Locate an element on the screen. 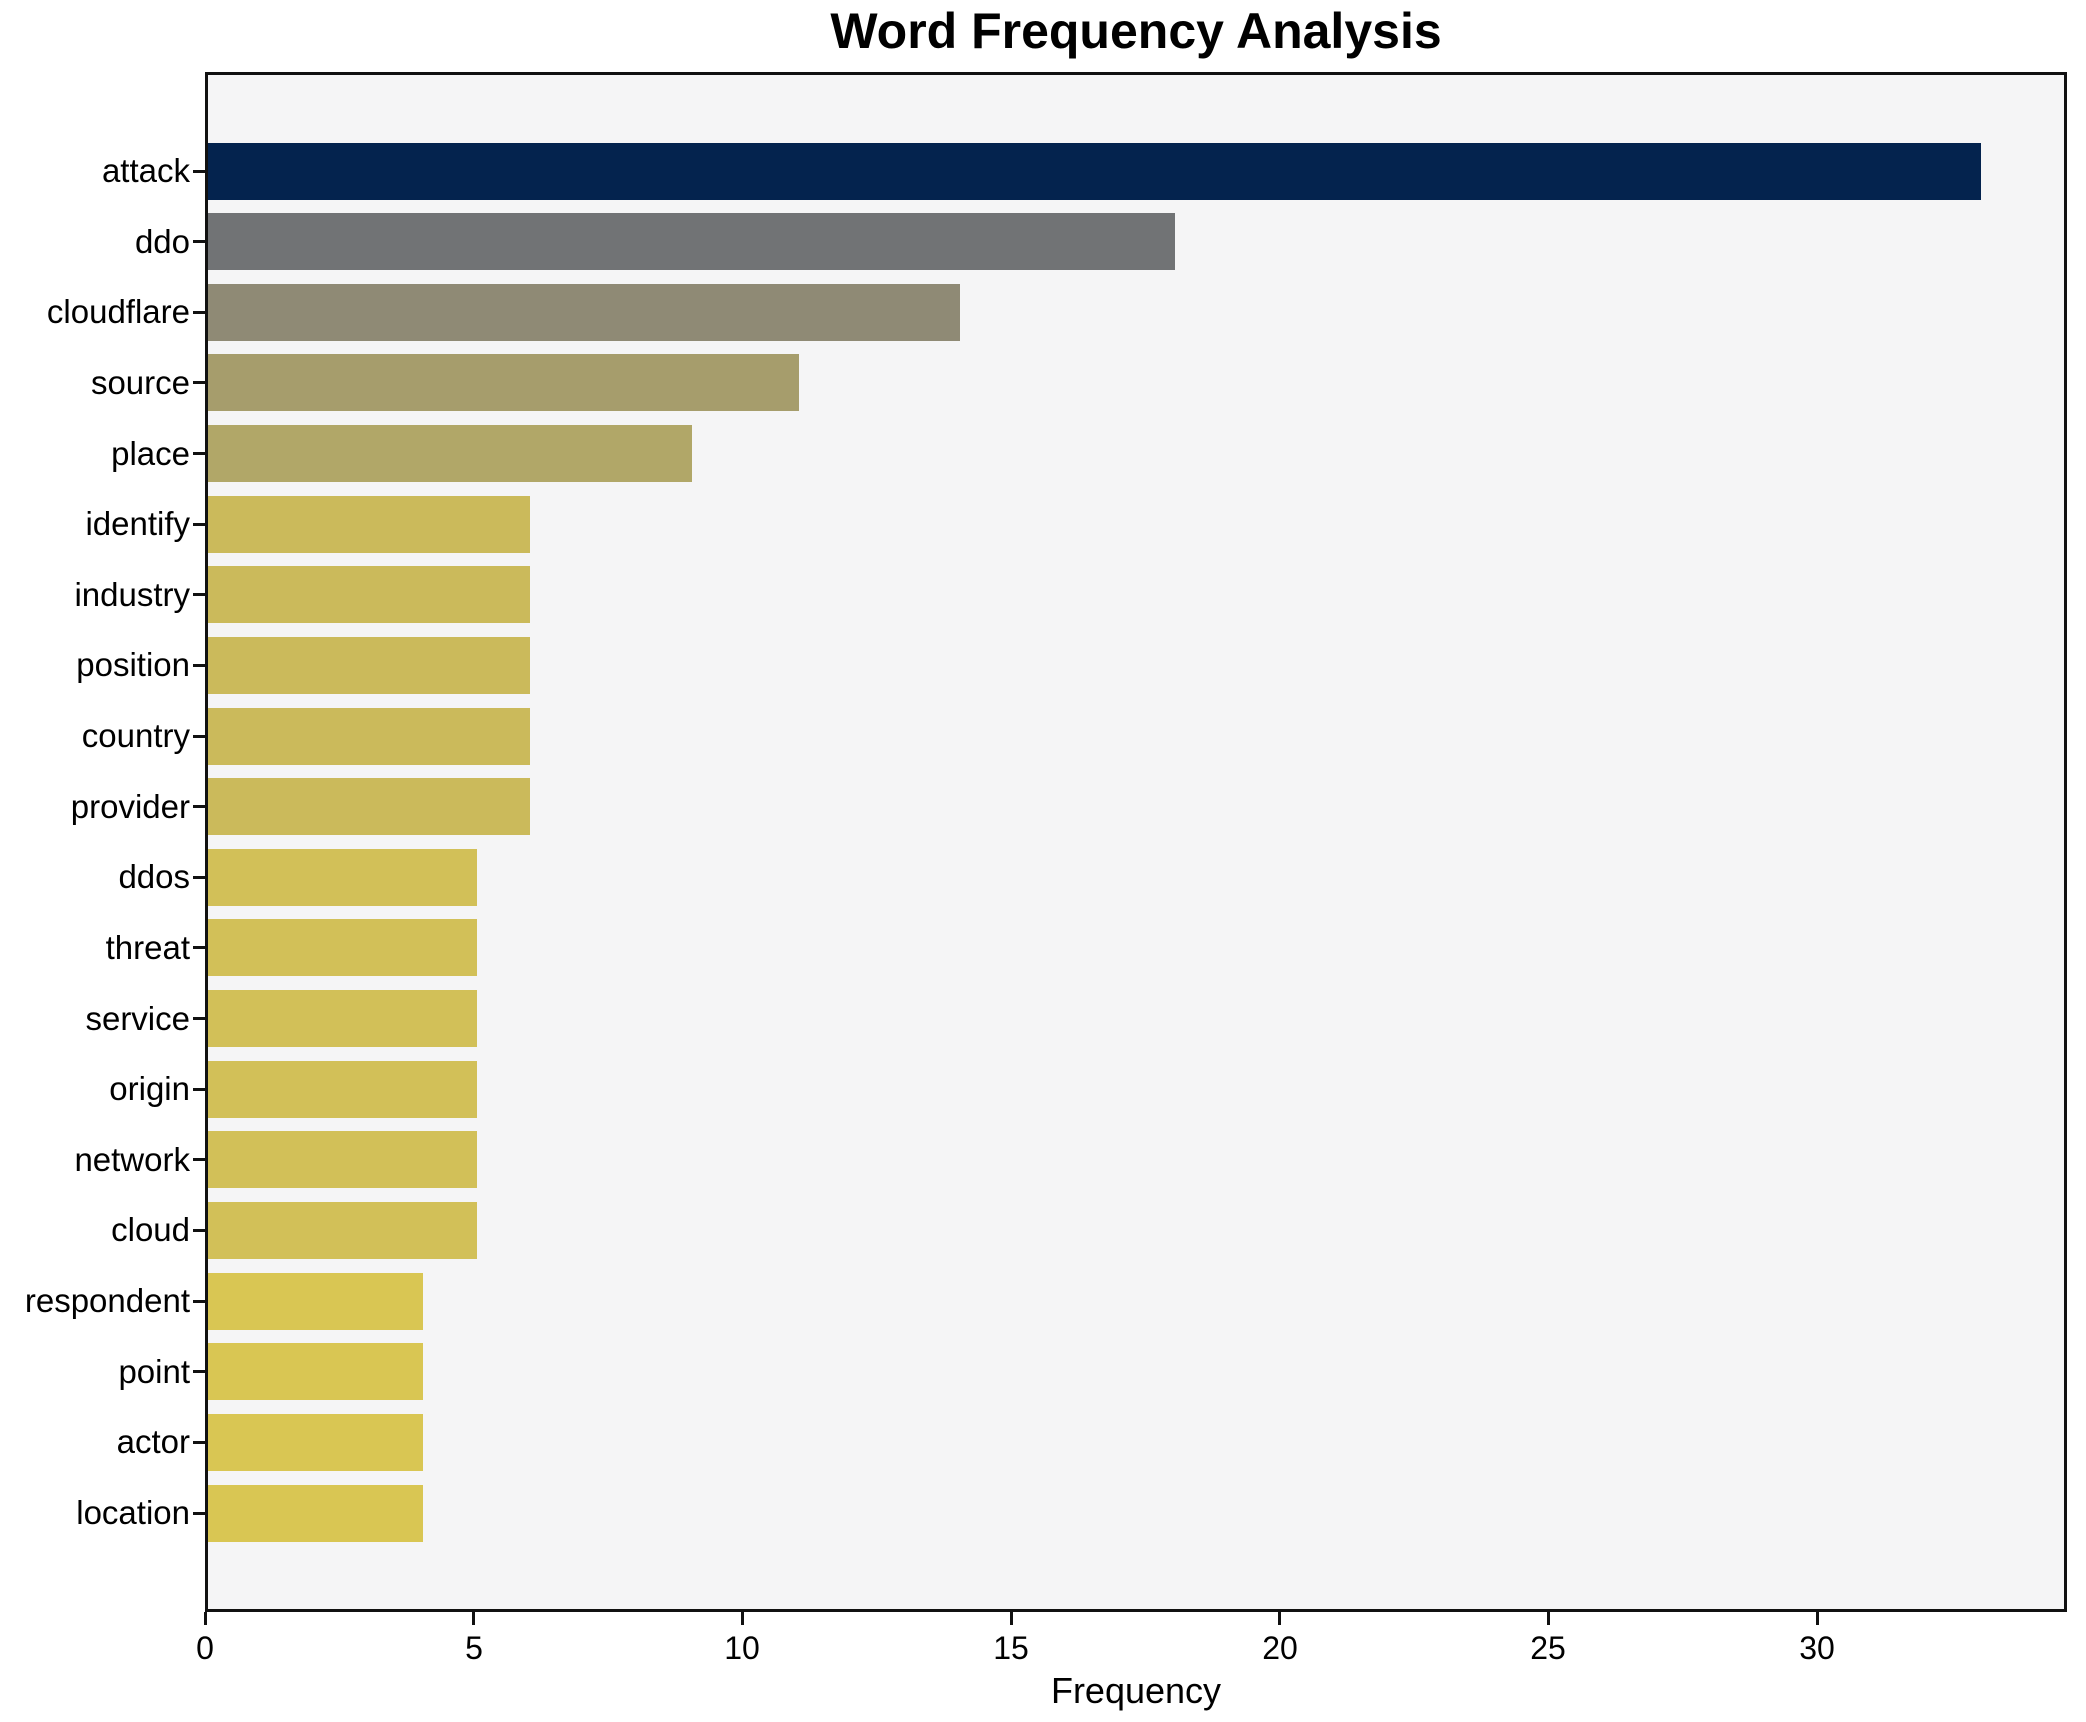  bar-network is located at coordinates (342, 1159).